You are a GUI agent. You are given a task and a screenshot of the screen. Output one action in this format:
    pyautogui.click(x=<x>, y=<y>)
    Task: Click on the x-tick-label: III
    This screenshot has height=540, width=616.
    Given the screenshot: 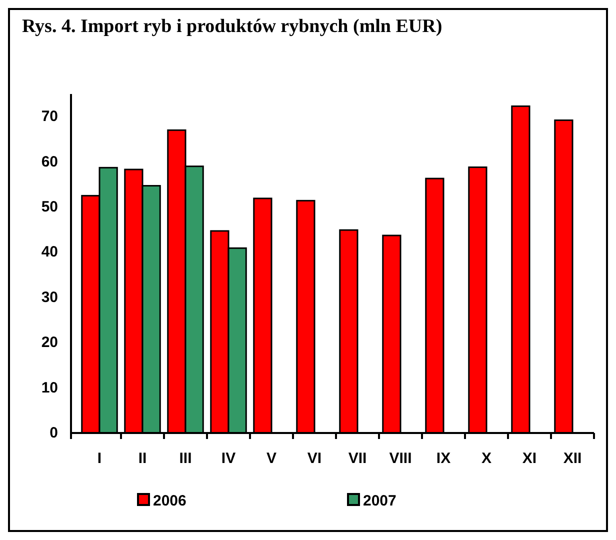 What is the action you would take?
    pyautogui.click(x=185, y=458)
    